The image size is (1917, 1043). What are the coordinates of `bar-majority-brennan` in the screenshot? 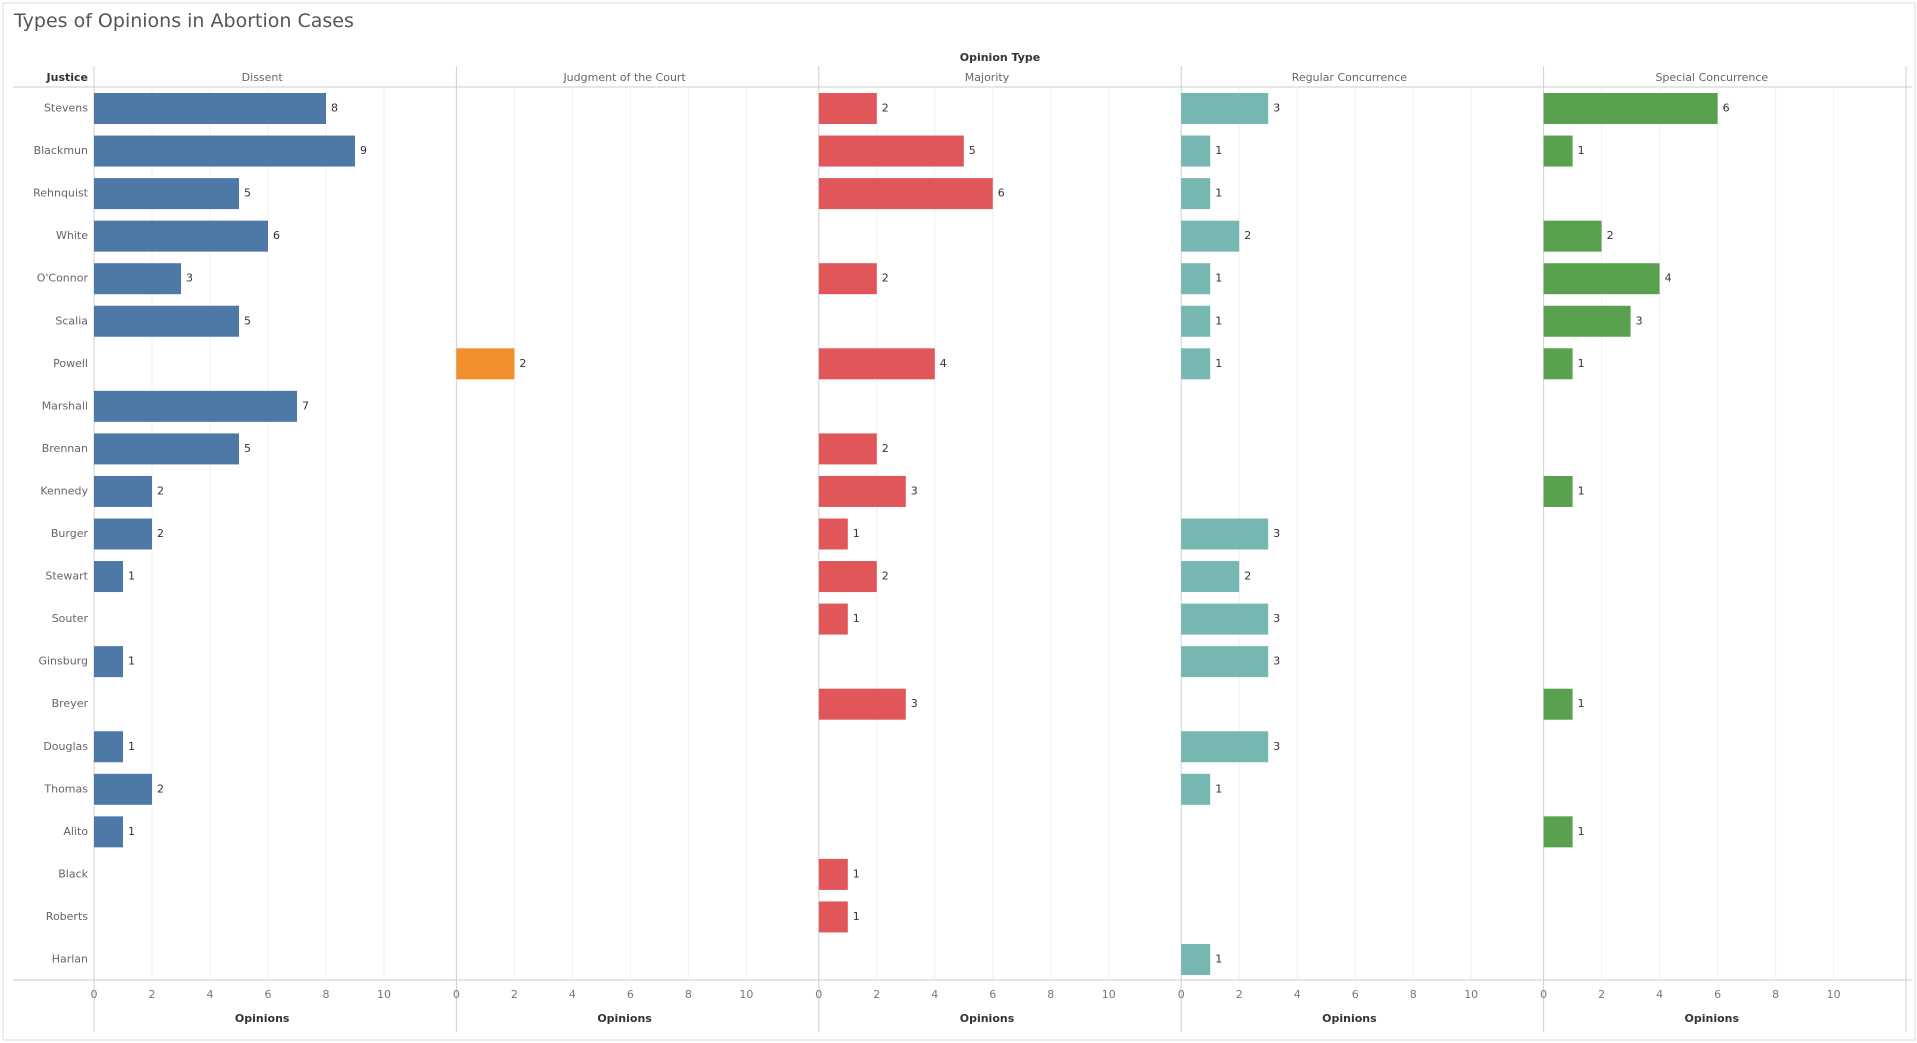 It's located at (847, 449).